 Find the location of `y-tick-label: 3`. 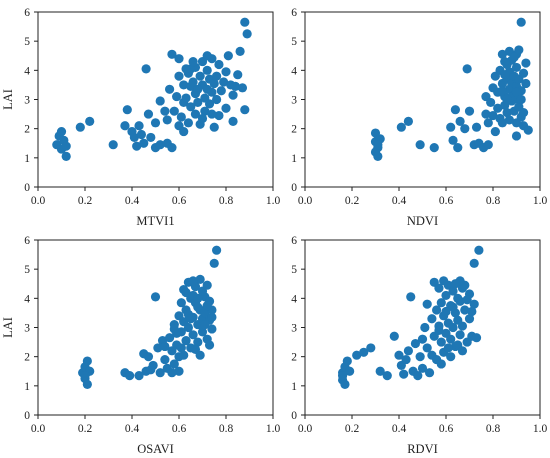

y-tick-label: 3 is located at coordinates (294, 329).